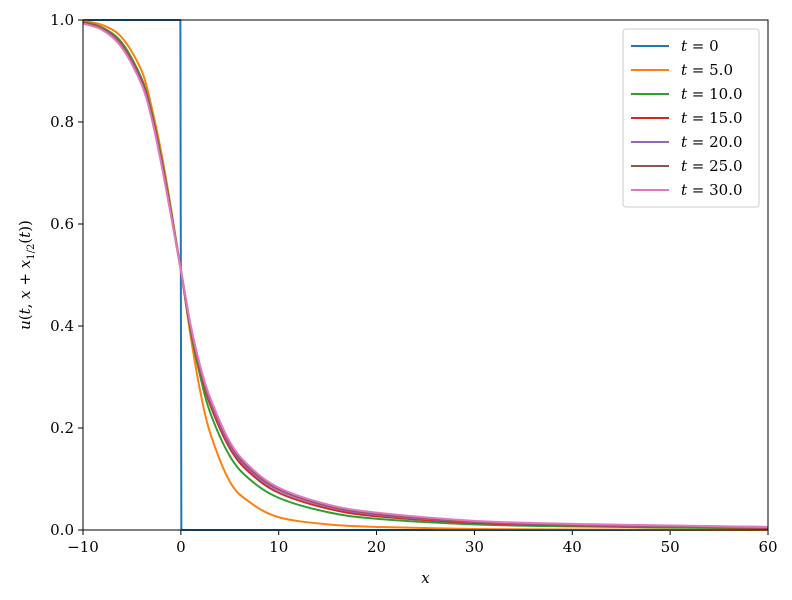  I want to click on y-tick-label: 0.0, so click(62, 530).